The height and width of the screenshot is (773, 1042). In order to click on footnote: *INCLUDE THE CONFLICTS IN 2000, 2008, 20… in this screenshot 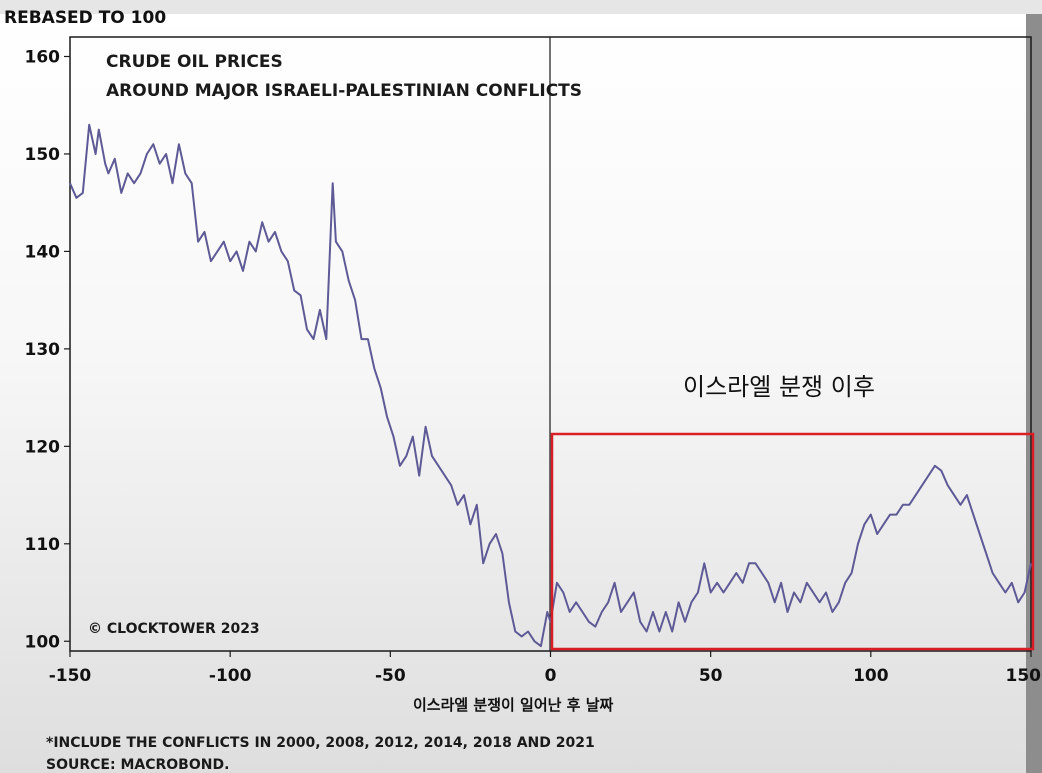, I will do `click(320, 743)`.